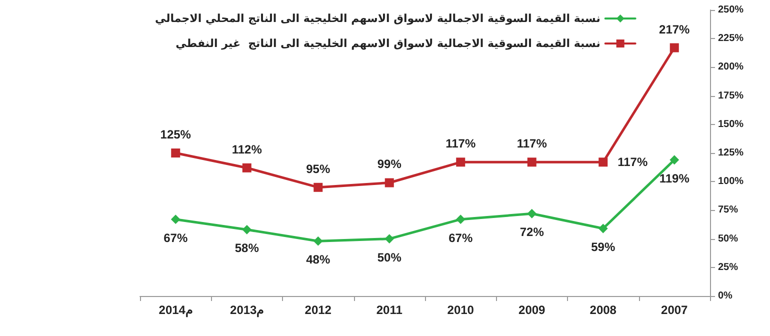 Image resolution: width=770 pixels, height=336 pixels. Describe the element at coordinates (603, 247) in the screenshot. I see `data-label: 59%` at that location.